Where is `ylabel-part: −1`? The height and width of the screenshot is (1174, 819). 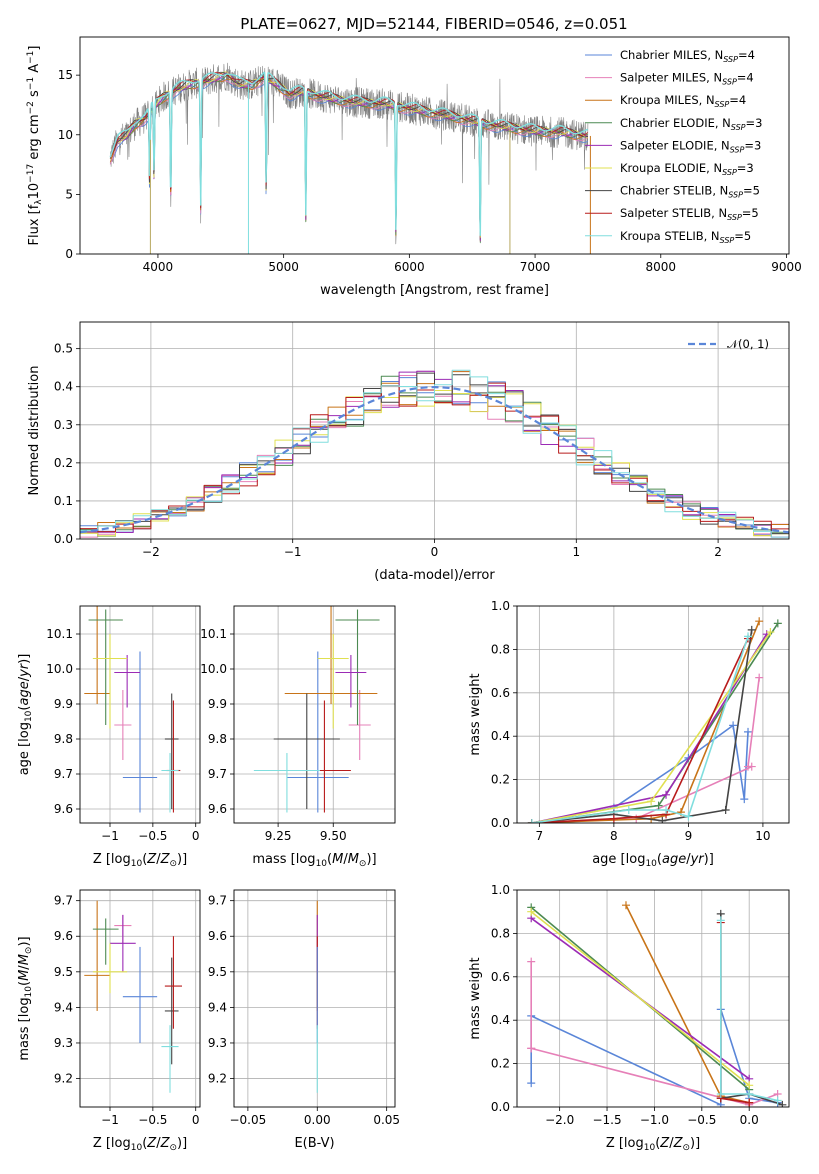 ylabel-part: −1 is located at coordinates (31, 83).